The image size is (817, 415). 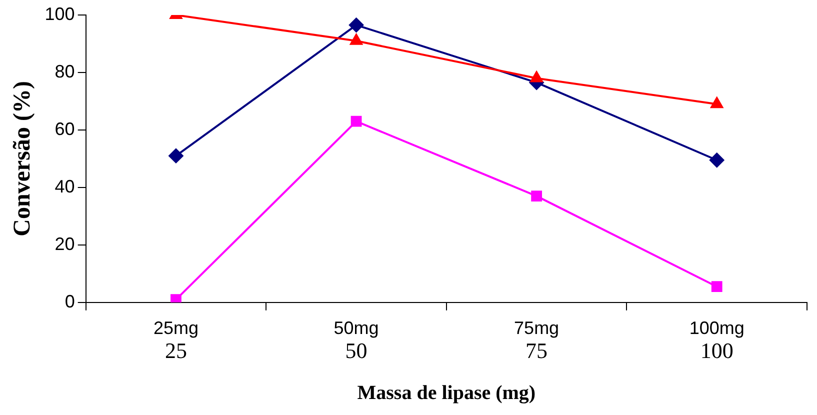 I want to click on y-tick-label: 20, so click(x=64, y=244).